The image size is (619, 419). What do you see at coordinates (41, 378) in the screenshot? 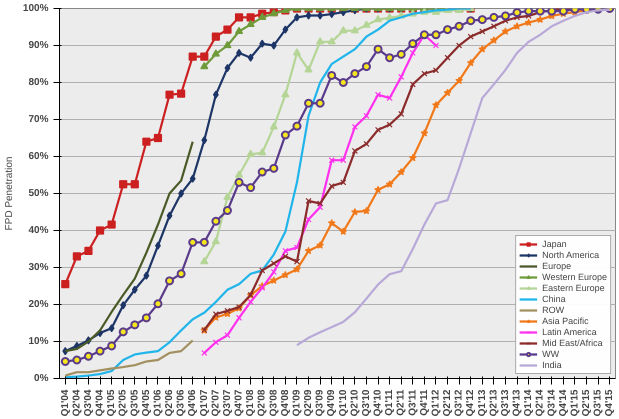
I see `y-tick-label: 0%` at bounding box center [41, 378].